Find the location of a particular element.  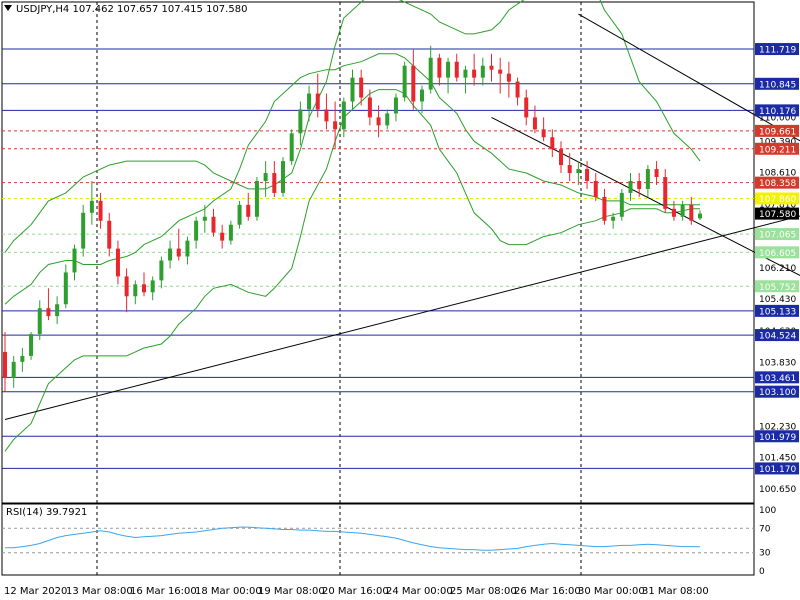

collapse-triangle-icon is located at coordinates (8, 8).